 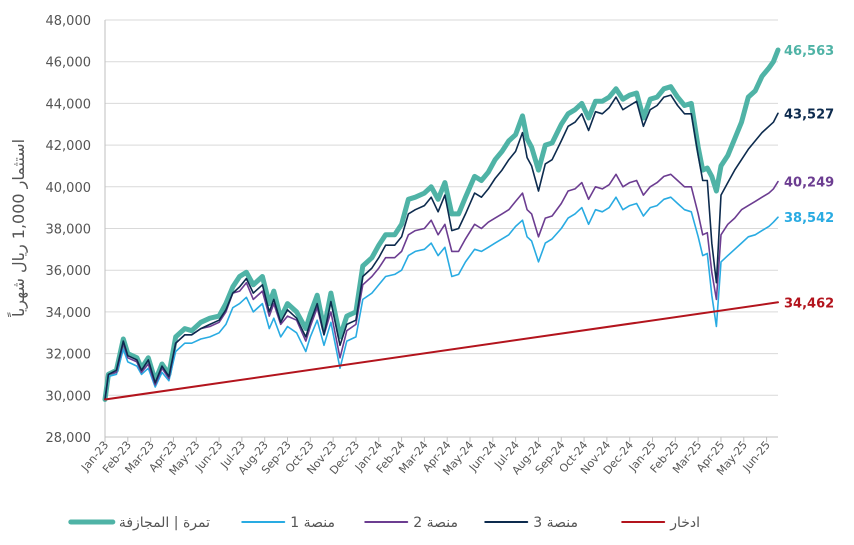 What do you see at coordinates (384, 523) in the screenshot?
I see `legend: تمرة | المجازفة منصة 1 منصة 2 منصة 3 ادخار` at bounding box center [384, 523].